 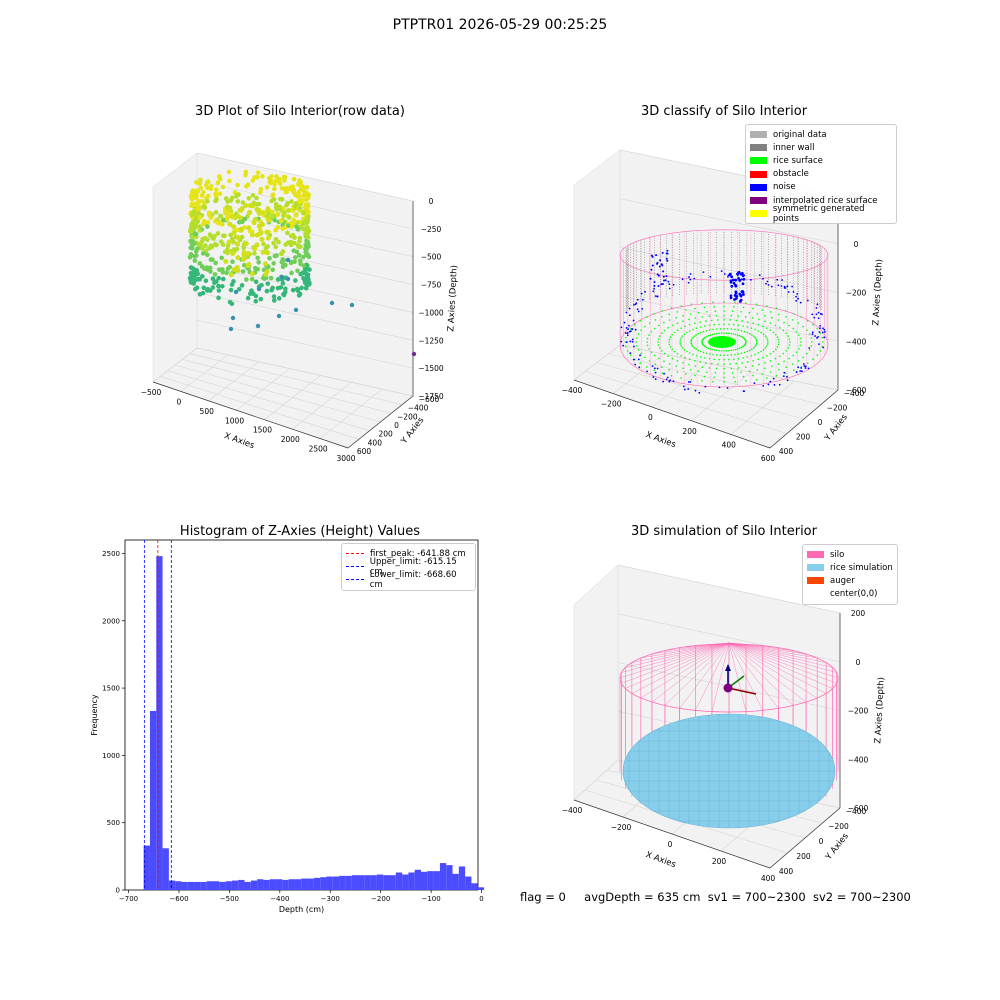 What do you see at coordinates (650, 417) in the screenshot?
I see `classify-x-tick-label: 0` at bounding box center [650, 417].